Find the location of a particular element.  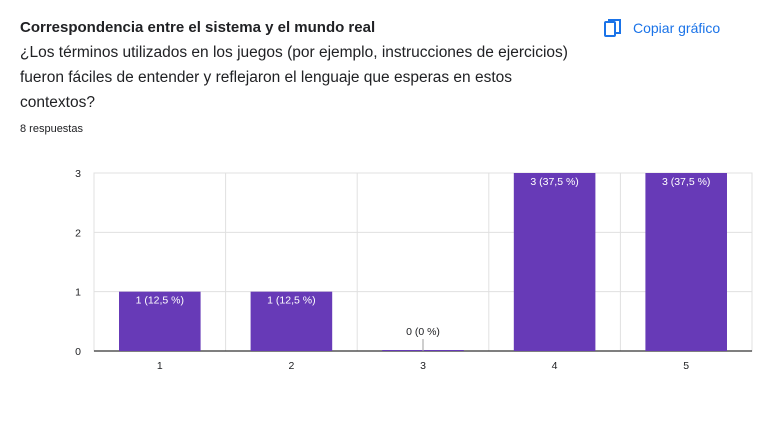

response-count: 8 respuestas is located at coordinates (51, 129).